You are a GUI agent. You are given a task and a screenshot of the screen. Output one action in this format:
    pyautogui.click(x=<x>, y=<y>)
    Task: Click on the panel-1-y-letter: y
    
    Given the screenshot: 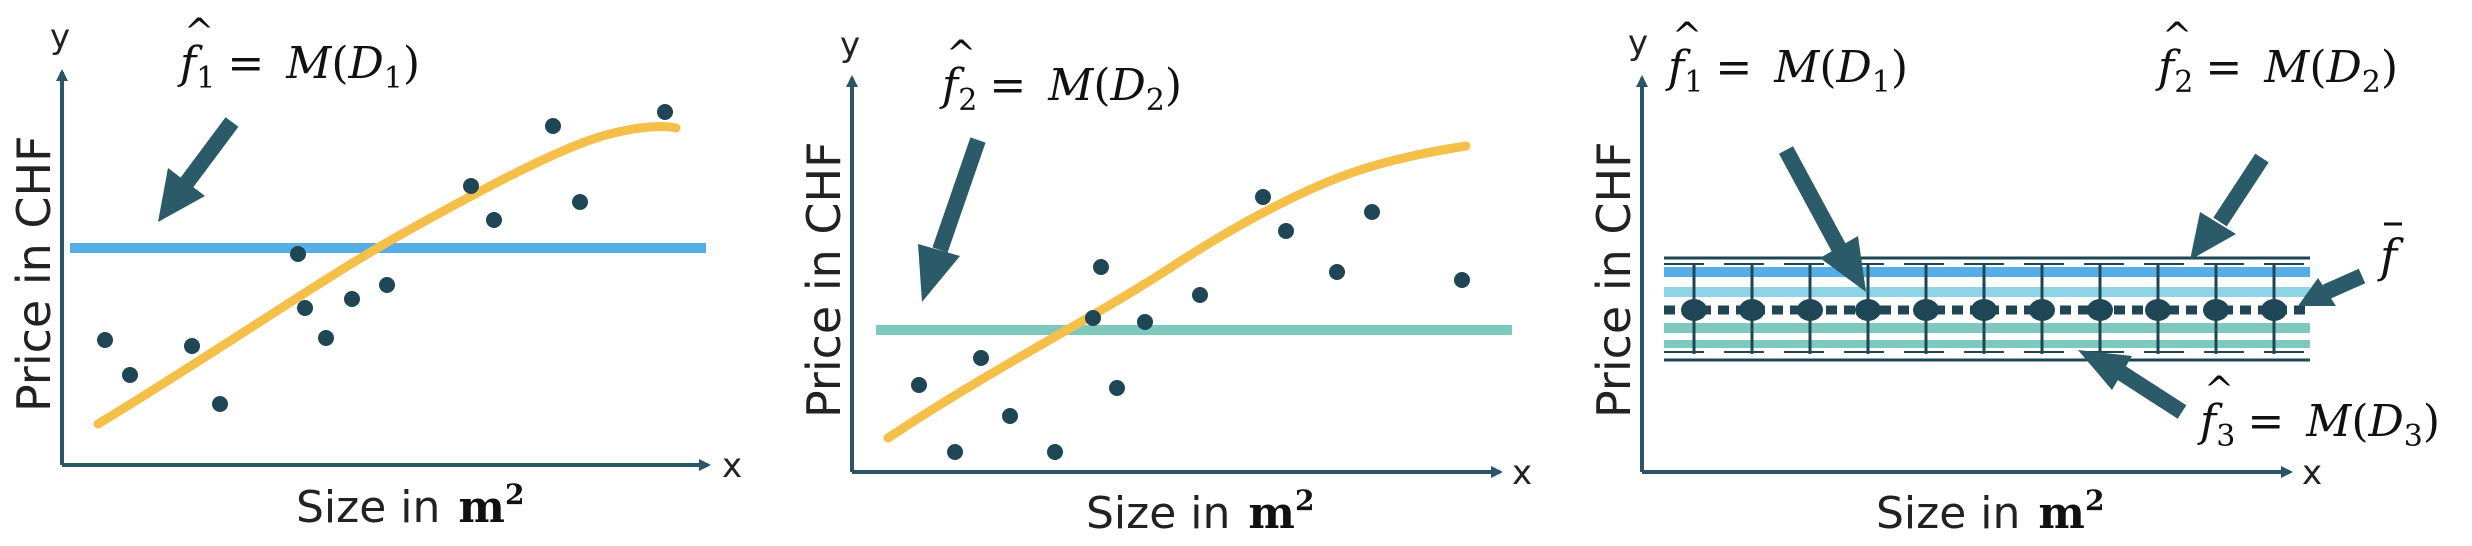 What is the action you would take?
    pyautogui.click(x=60, y=37)
    